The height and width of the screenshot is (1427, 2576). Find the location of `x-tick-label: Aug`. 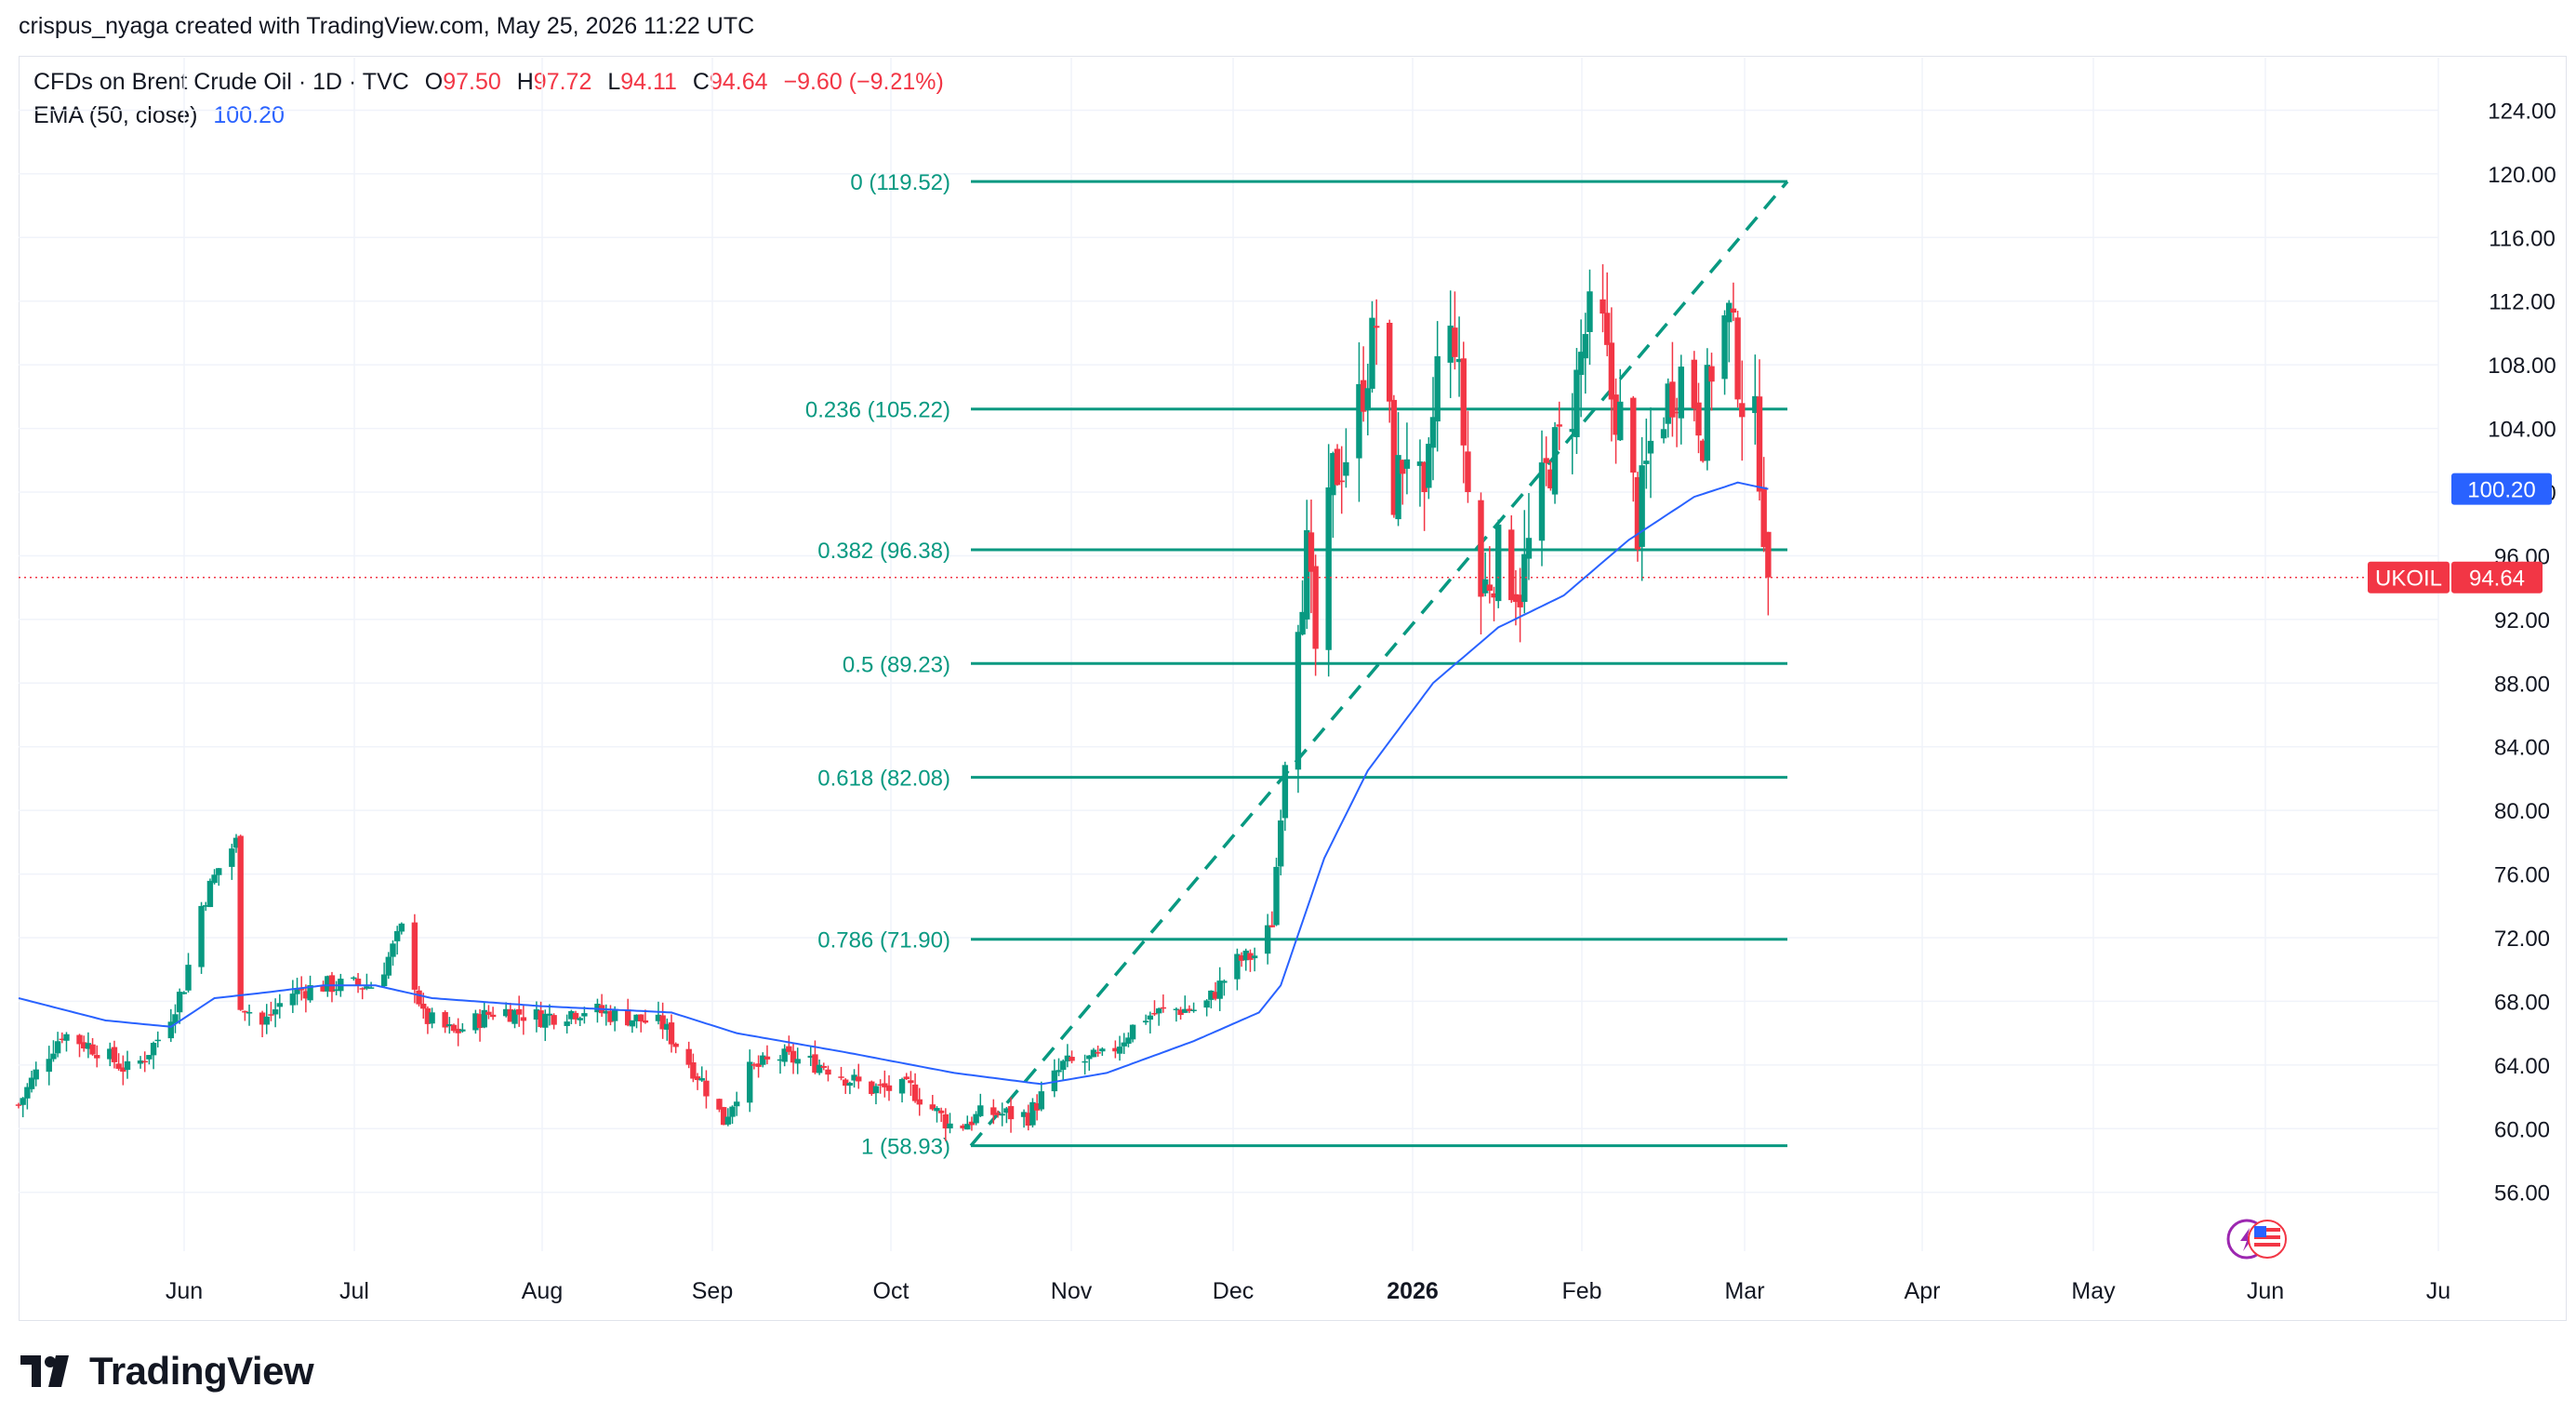

x-tick-label: Aug is located at coordinates (542, 1291).